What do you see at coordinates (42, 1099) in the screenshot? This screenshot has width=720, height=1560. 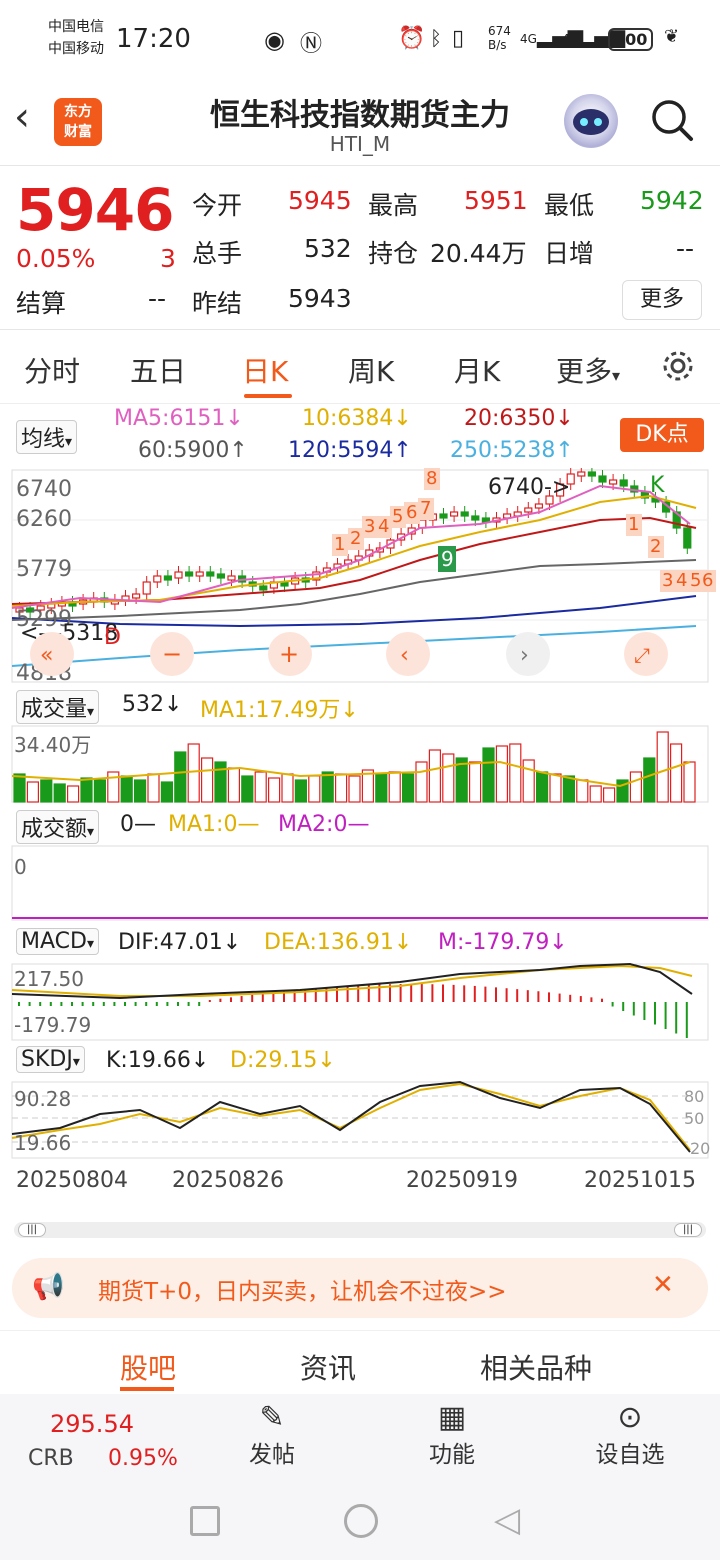 I see `skdj-y-top: 90.28` at bounding box center [42, 1099].